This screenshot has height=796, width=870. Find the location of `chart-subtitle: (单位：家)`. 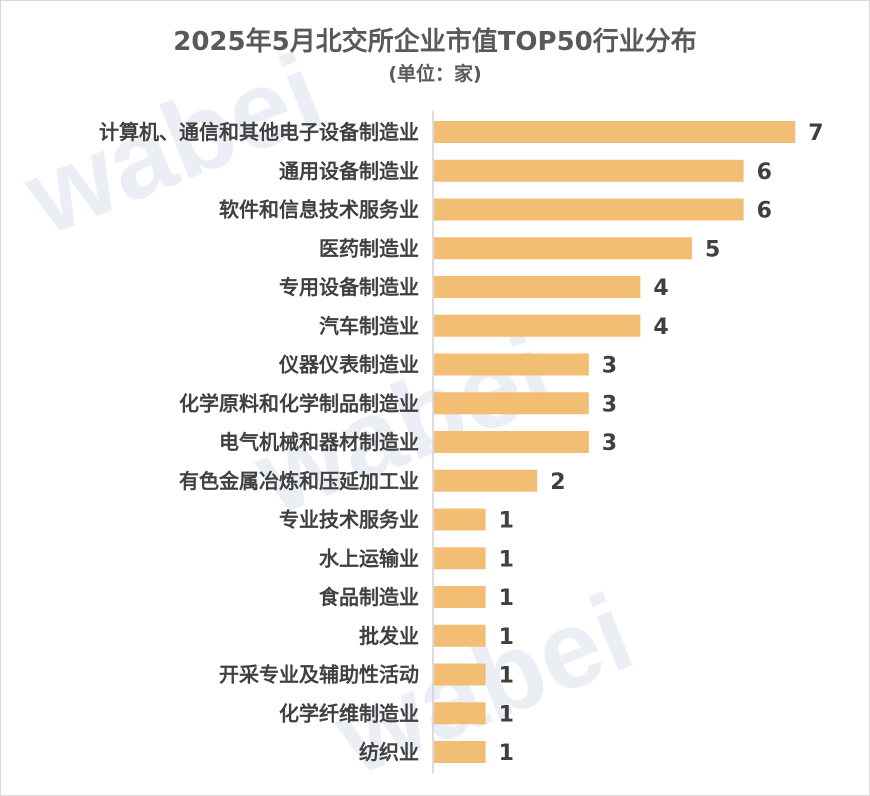

chart-subtitle: (单位：家) is located at coordinates (435, 74).